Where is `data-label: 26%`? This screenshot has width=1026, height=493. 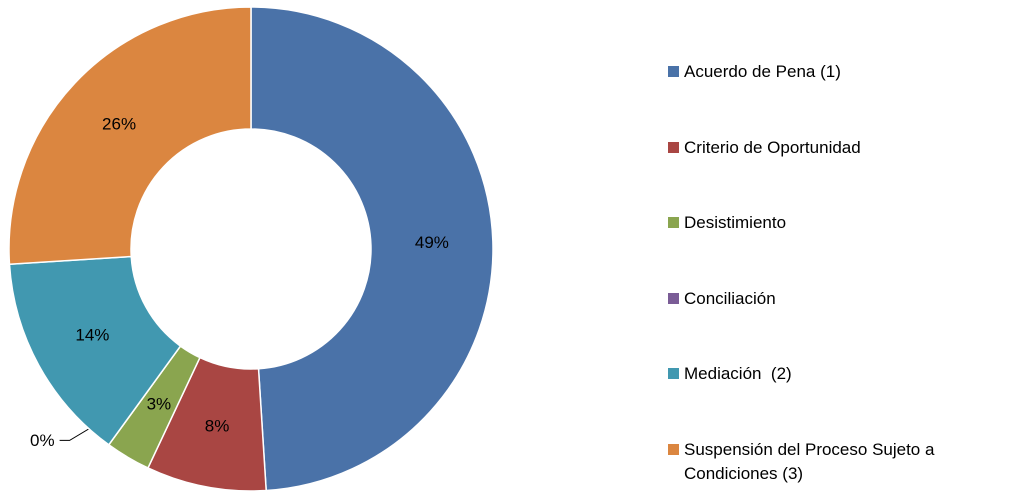
data-label: 26% is located at coordinates (119, 124).